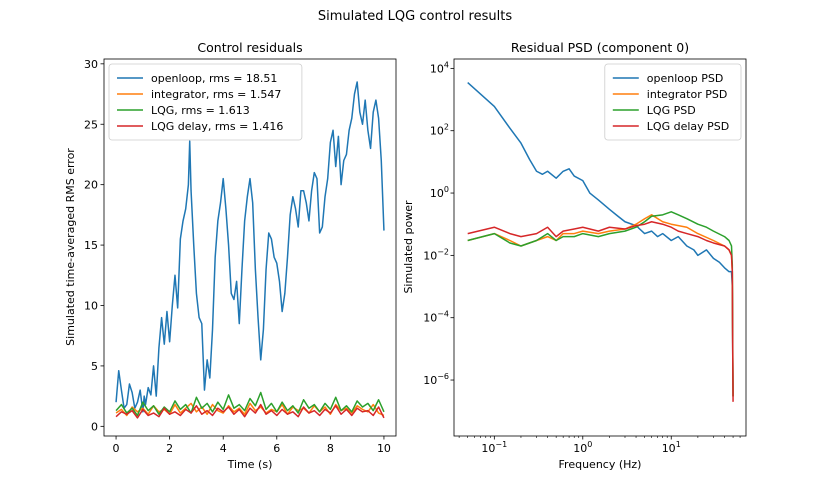 The height and width of the screenshot is (502, 830). I want to click on residuals-legend-label: integrator, rms = 1.547, so click(216, 94).